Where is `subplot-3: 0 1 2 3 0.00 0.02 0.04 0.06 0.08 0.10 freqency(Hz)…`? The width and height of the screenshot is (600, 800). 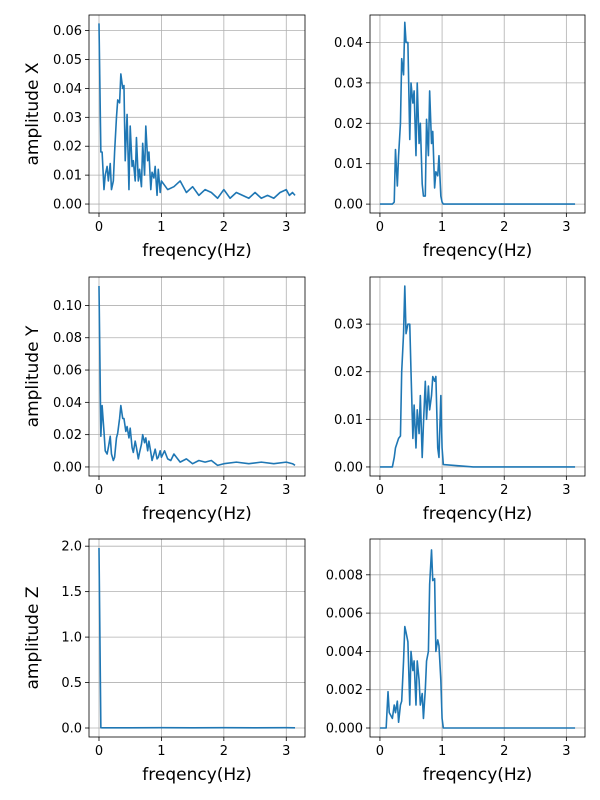 subplot-3: 0 1 2 3 0.00 0.02 0.04 0.06 0.08 0.10 freqency(Hz)… is located at coordinates (164, 400).